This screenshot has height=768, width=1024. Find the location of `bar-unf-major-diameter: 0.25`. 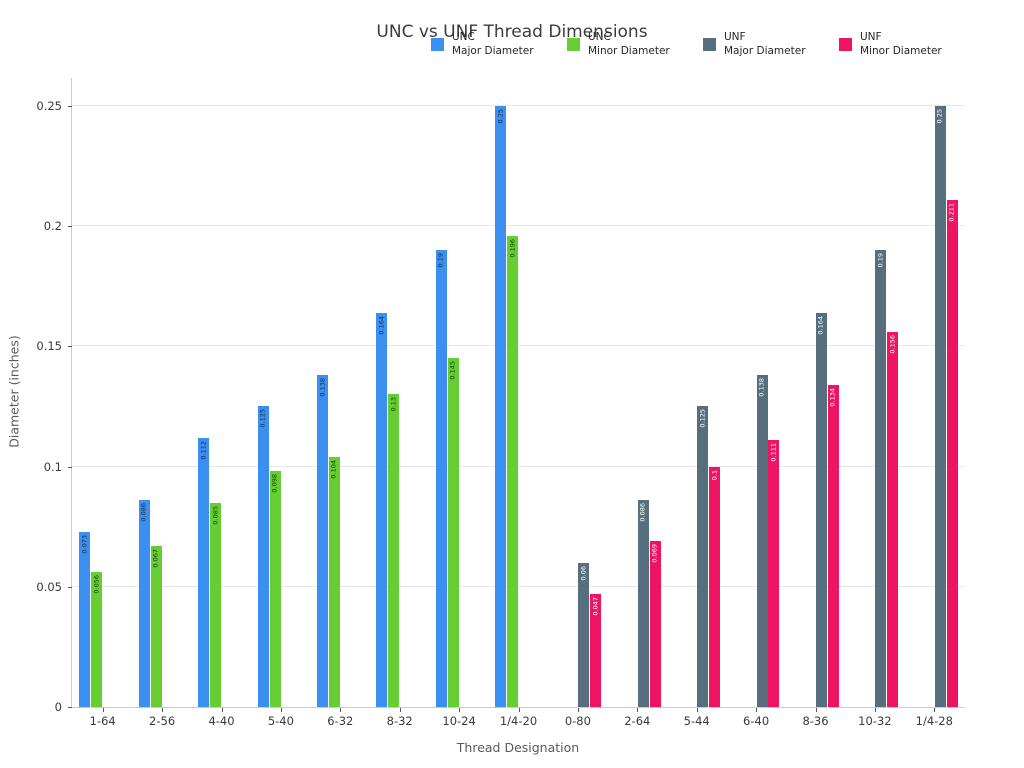

bar-unf-major-diameter: 0.25 is located at coordinates (940, 406).